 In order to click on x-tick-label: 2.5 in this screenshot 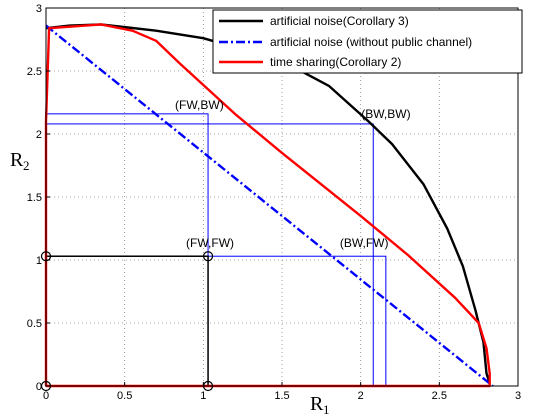, I will do `click(439, 396)`.